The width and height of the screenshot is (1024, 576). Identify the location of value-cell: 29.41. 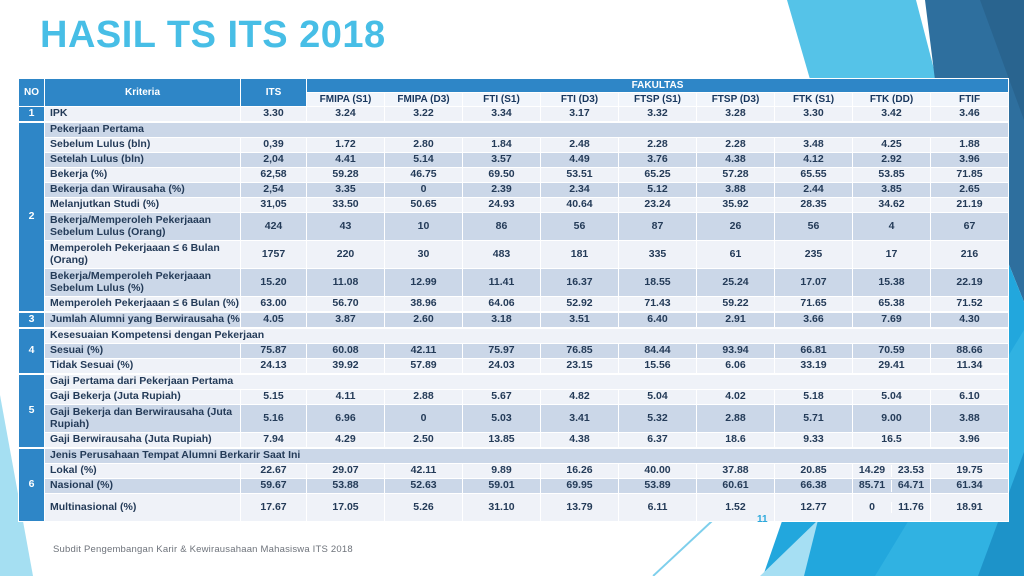
(891, 366).